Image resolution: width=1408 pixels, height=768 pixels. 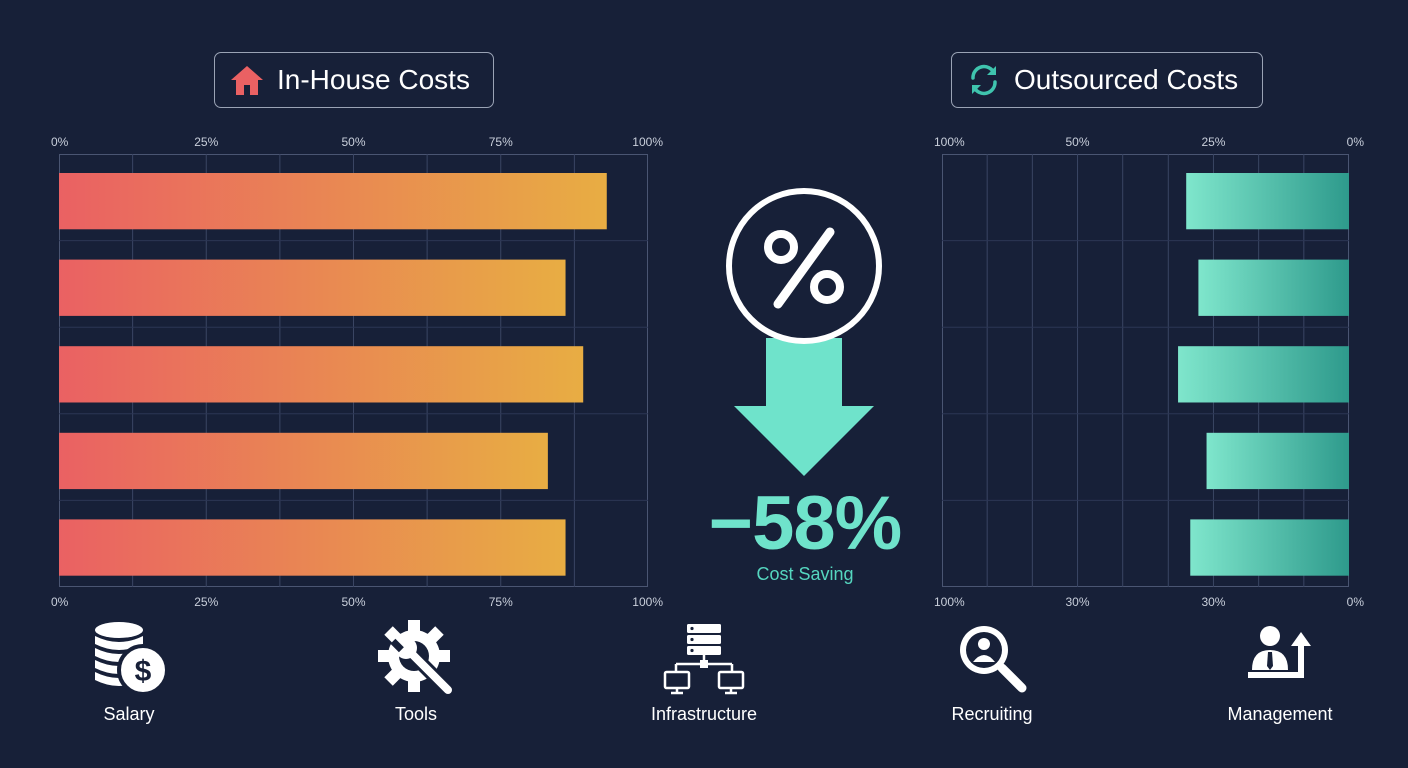 I want to click on percent-down-icon, so click(x=804, y=335).